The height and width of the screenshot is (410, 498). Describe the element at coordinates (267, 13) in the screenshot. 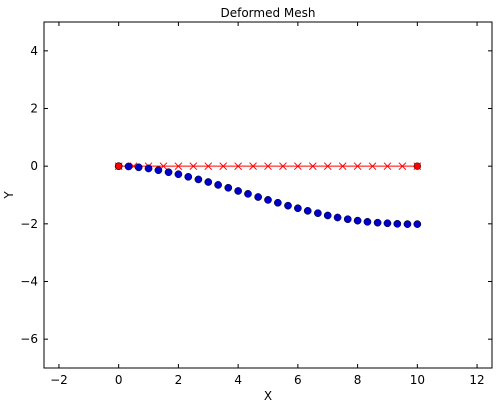

I see `chart-title: Deformed Mesh` at that location.